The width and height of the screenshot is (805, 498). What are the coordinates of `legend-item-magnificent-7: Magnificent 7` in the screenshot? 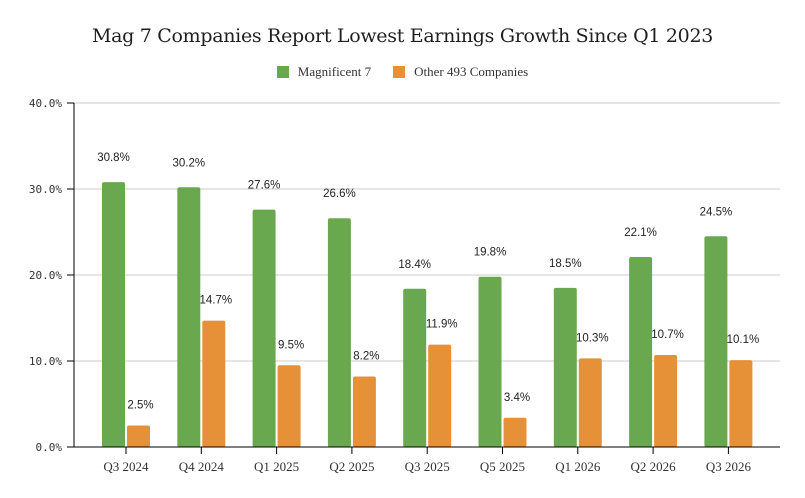 It's located at (324, 72).